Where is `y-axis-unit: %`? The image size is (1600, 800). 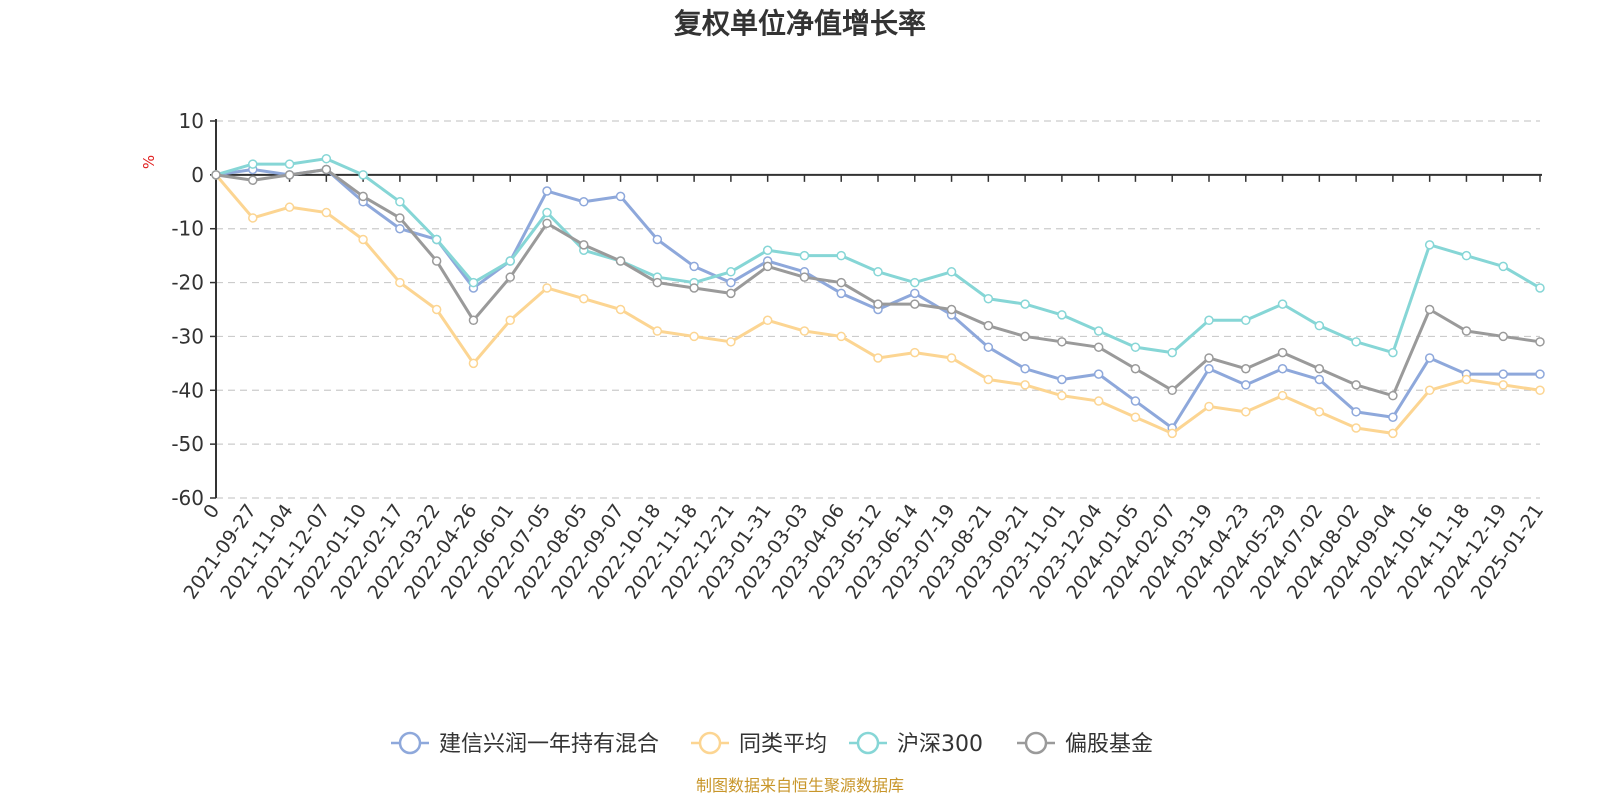 y-axis-unit: % is located at coordinates (149, 162).